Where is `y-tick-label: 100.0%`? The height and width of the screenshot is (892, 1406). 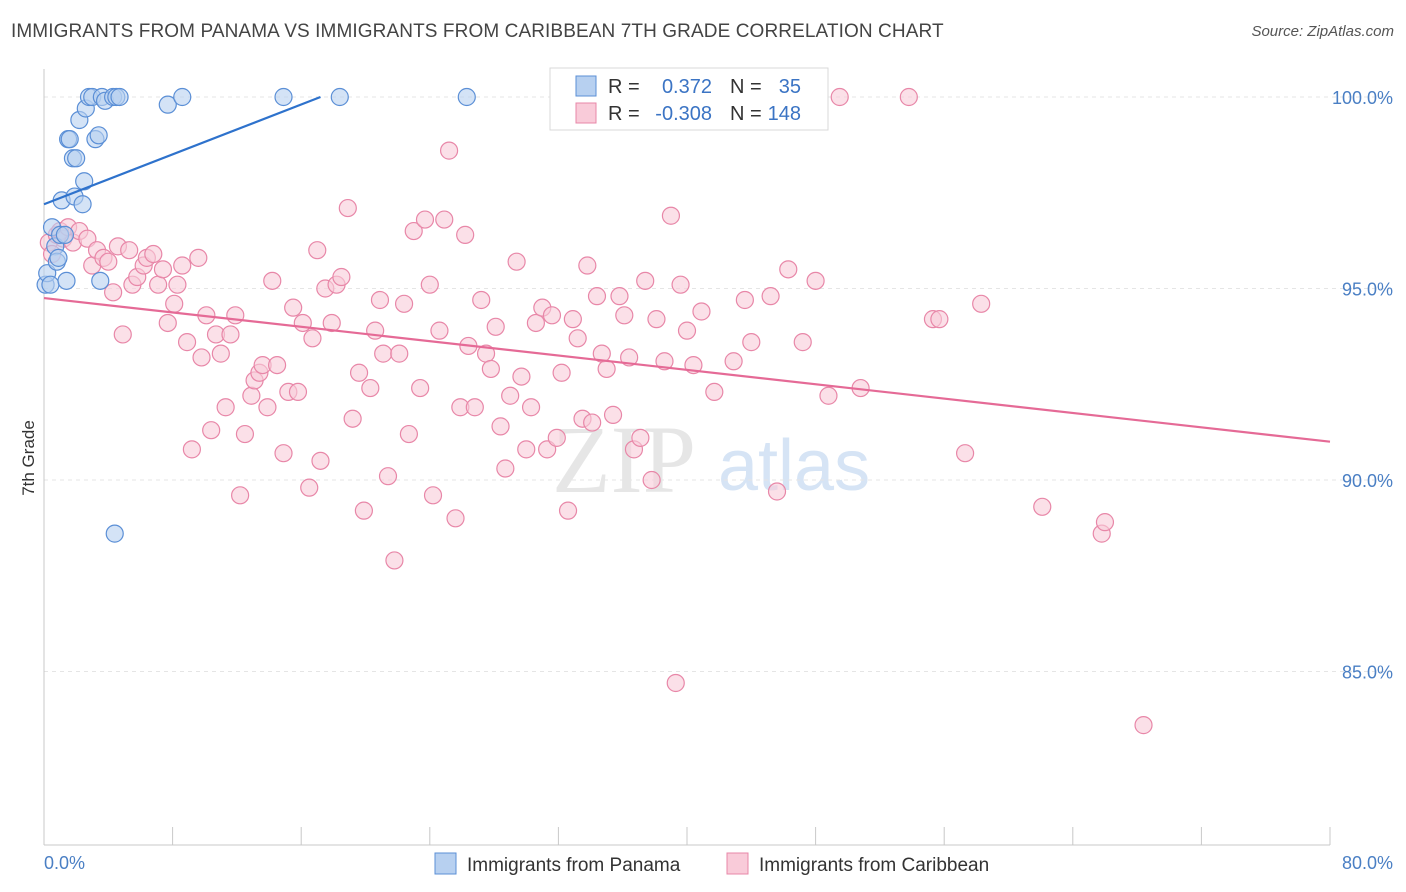 y-tick-label: 100.0% is located at coordinates (1362, 98).